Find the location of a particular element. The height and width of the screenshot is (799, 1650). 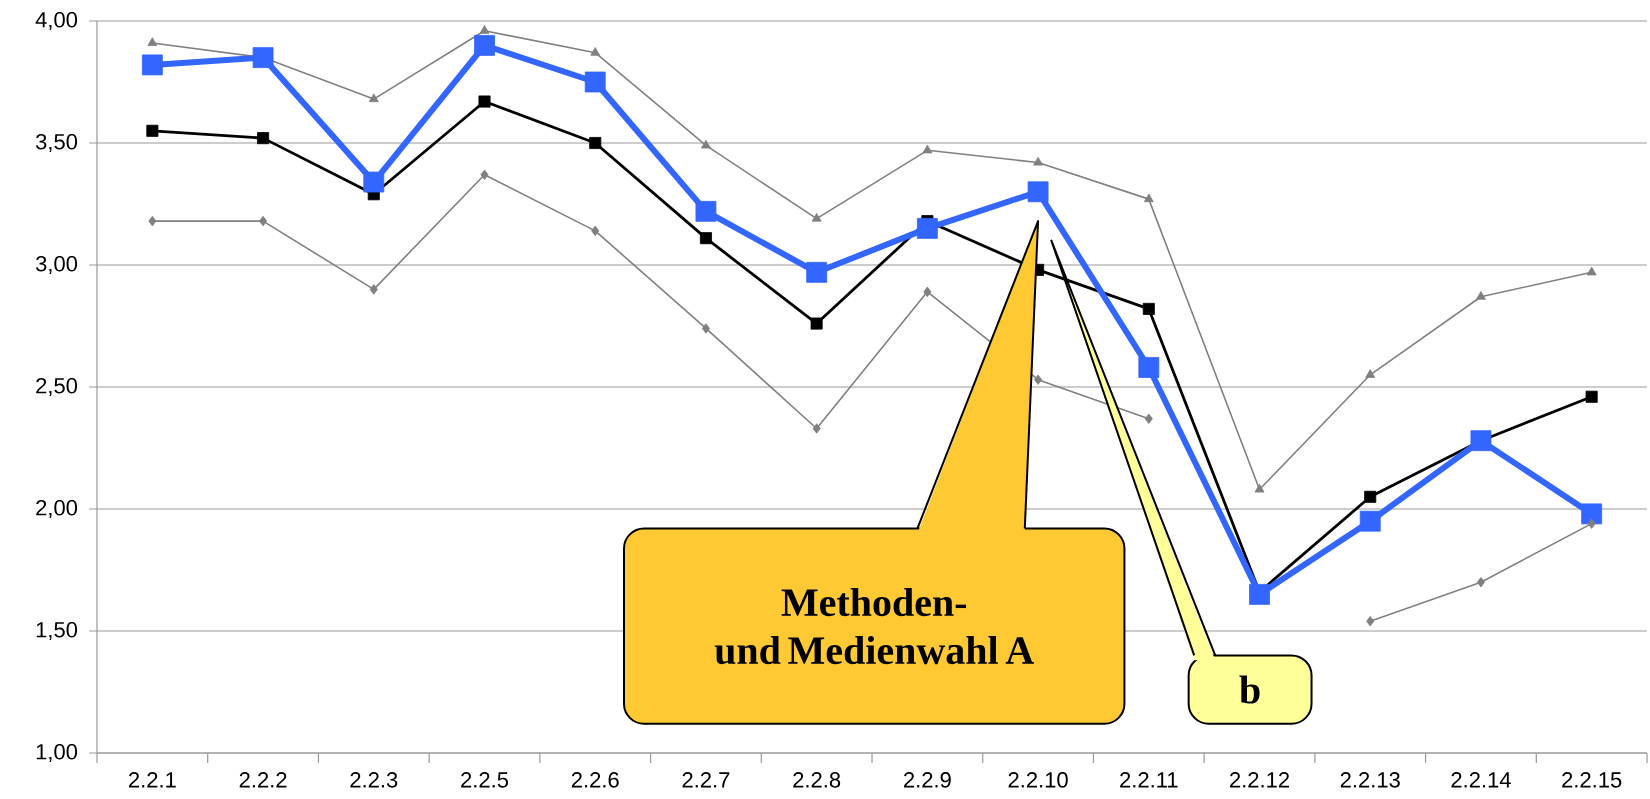

x-tick-label: 2.2.3 is located at coordinates (374, 780).